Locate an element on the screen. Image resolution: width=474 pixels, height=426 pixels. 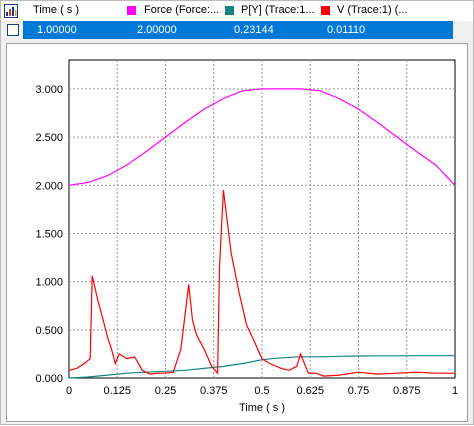
chart-settings-icon is located at coordinates (11, 11).